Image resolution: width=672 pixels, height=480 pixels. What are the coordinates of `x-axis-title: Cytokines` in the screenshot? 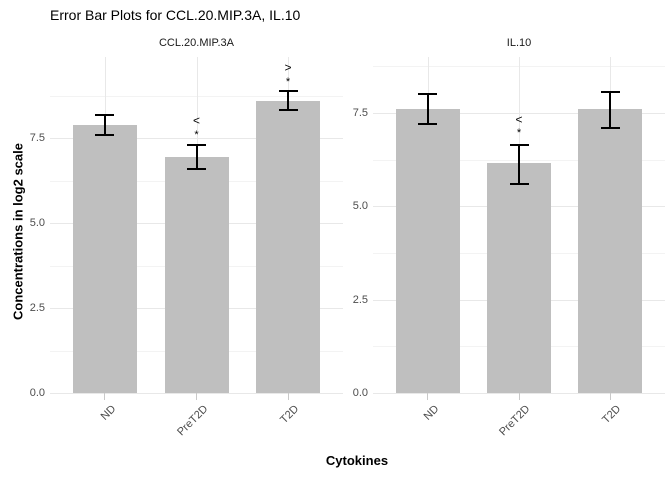 It's located at (357, 460).